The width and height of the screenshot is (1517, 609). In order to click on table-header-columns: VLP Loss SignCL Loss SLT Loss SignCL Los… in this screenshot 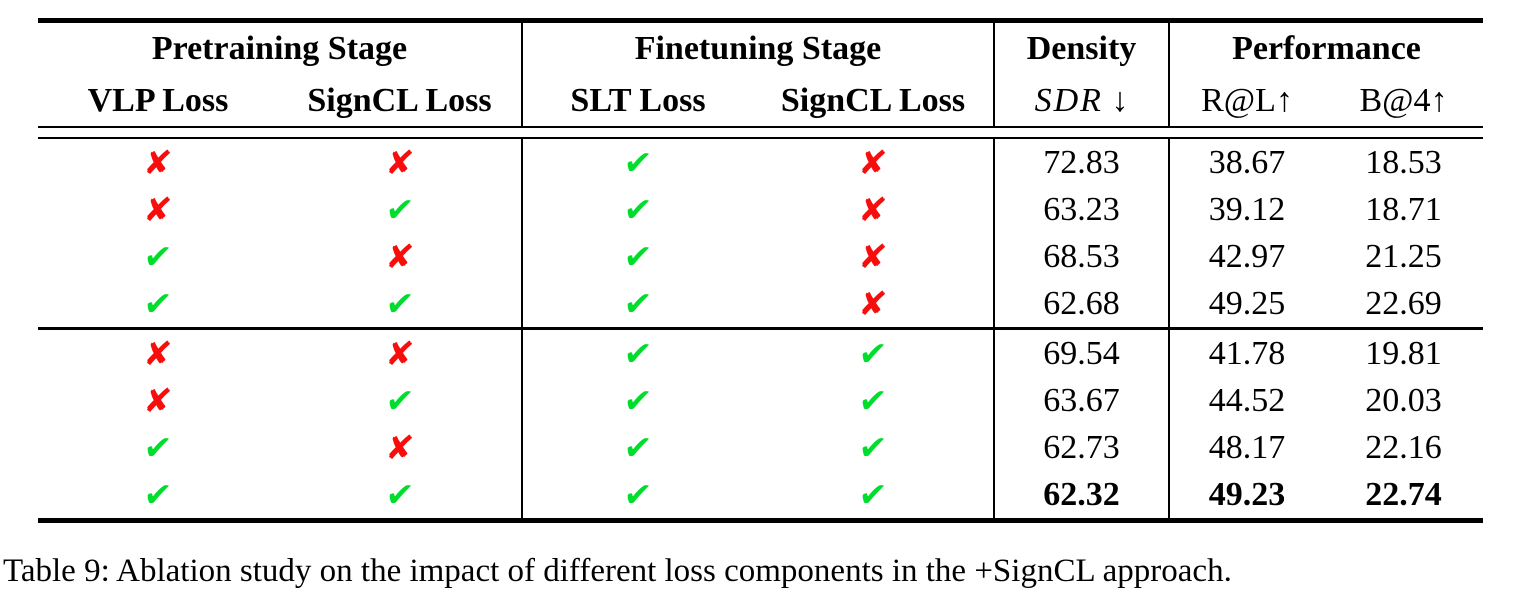, I will do `click(760, 100)`.